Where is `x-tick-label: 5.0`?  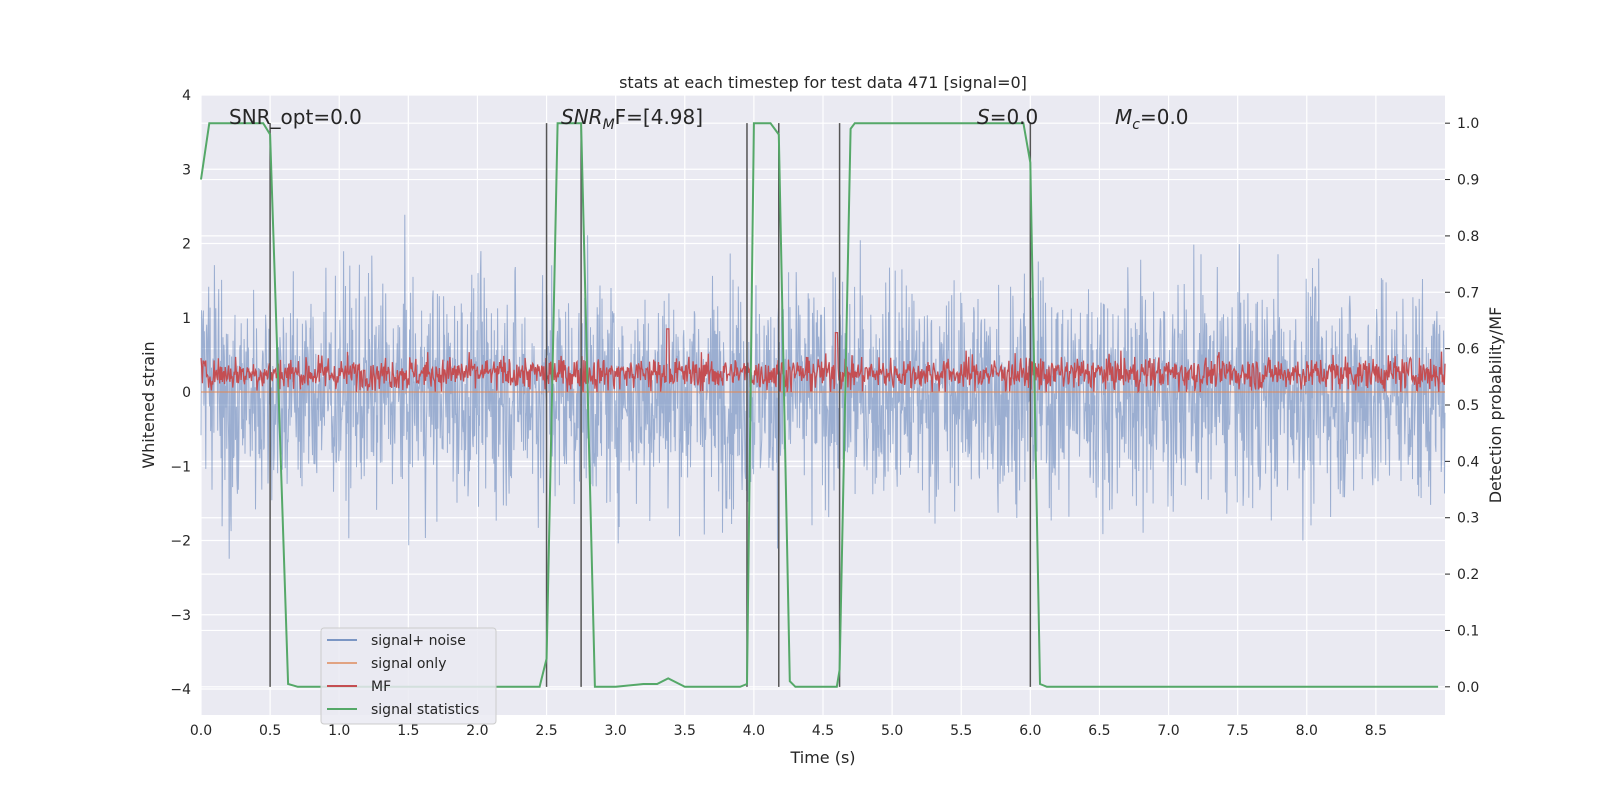
x-tick-label: 5.0 is located at coordinates (892, 731).